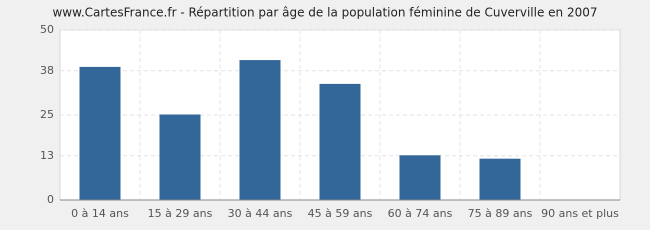  I want to click on y-tick-label: 0, so click(50, 199).